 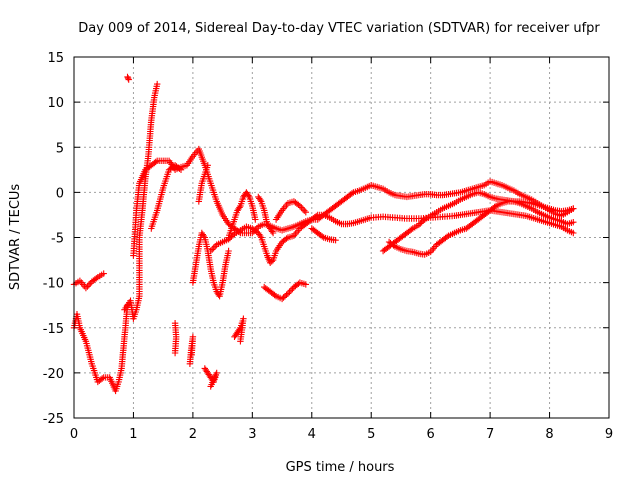 I want to click on y-tick-label: -15, so click(x=53, y=329).